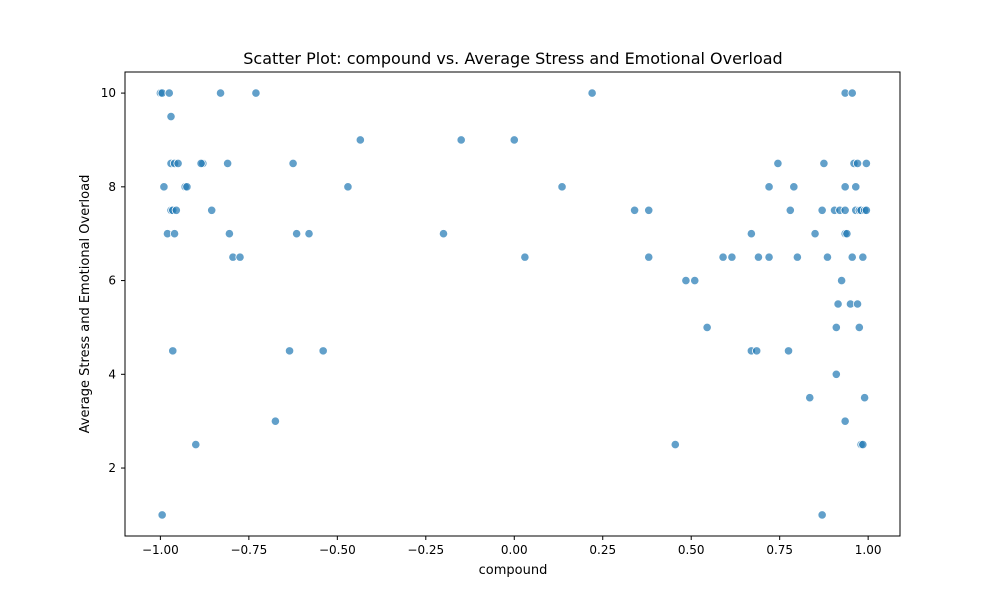 The width and height of the screenshot is (1000, 600). Describe the element at coordinates (513, 570) in the screenshot. I see `x-axis-label: compound` at that location.